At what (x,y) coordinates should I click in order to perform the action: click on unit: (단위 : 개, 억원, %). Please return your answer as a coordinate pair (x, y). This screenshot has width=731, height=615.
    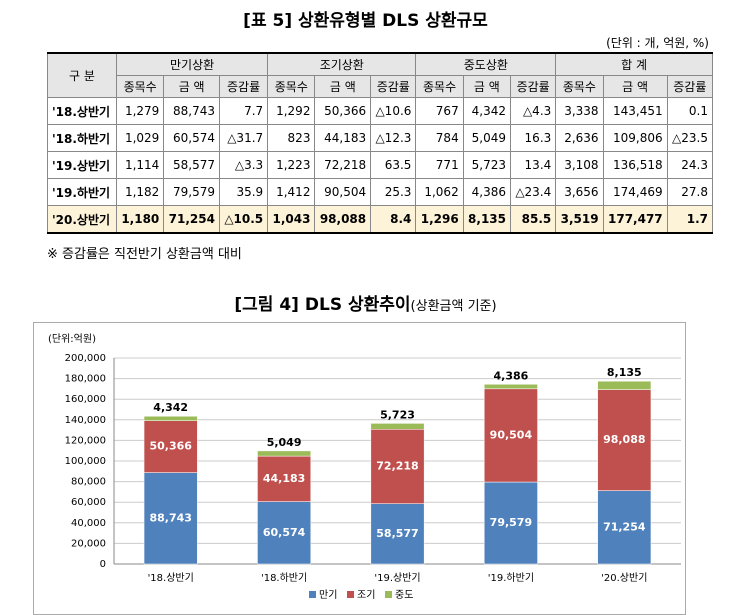
    Looking at the image, I should click on (657, 43).